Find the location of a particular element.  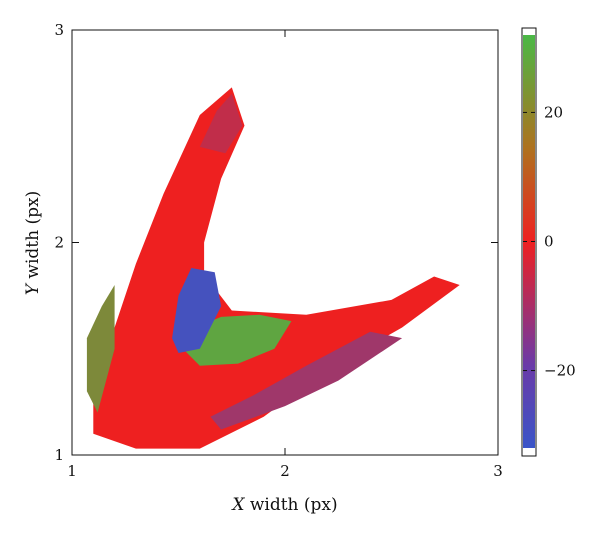

y-axis-label: Y width (px) is located at coordinates (33, 243).